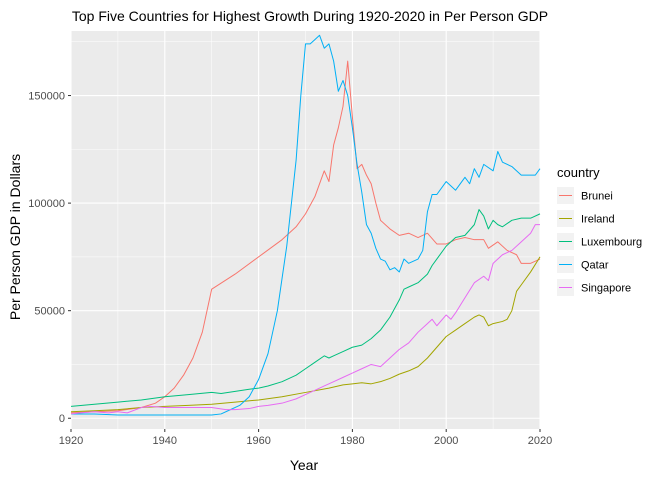 The height and width of the screenshot is (480, 672). Describe the element at coordinates (15, 237) in the screenshot. I see `y-axis-title: Per Person GDP in Dollars` at that location.